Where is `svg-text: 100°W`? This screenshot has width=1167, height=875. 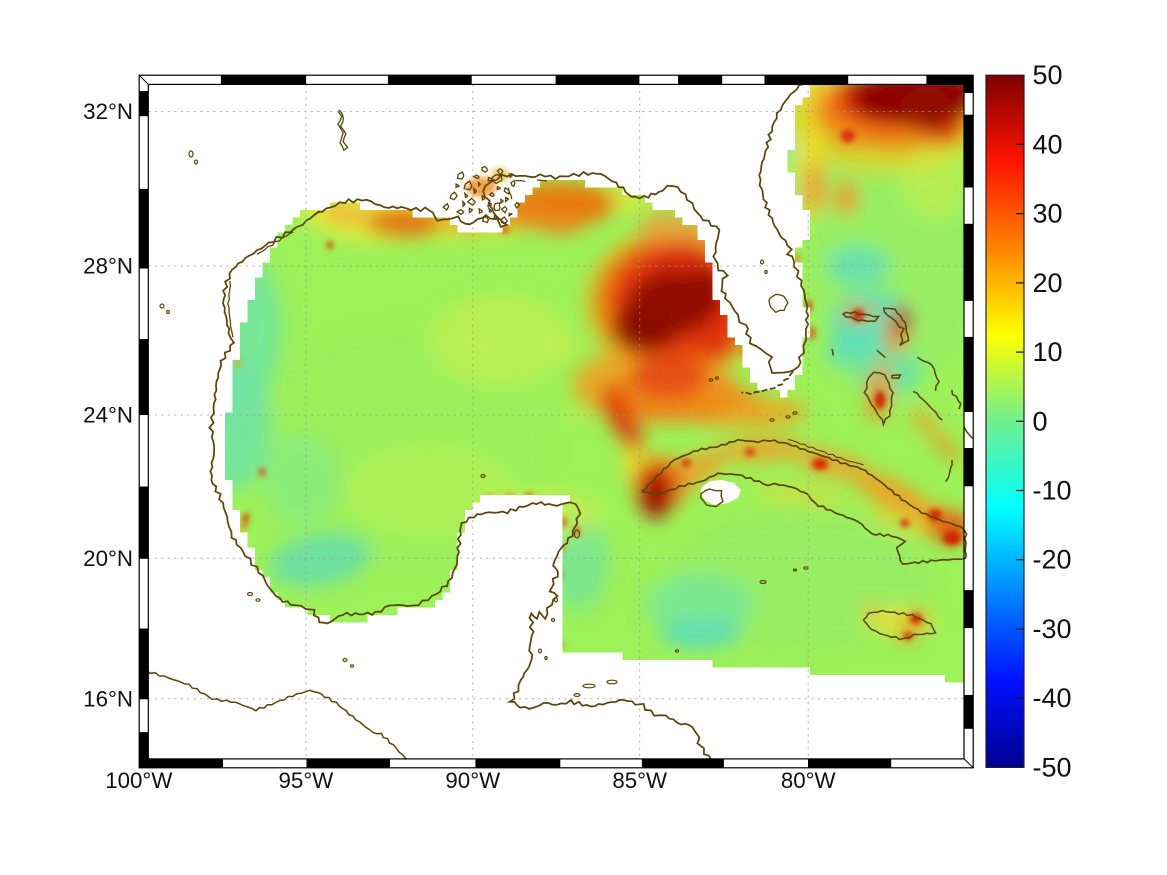
svg-text: 100°W is located at coordinates (138, 780).